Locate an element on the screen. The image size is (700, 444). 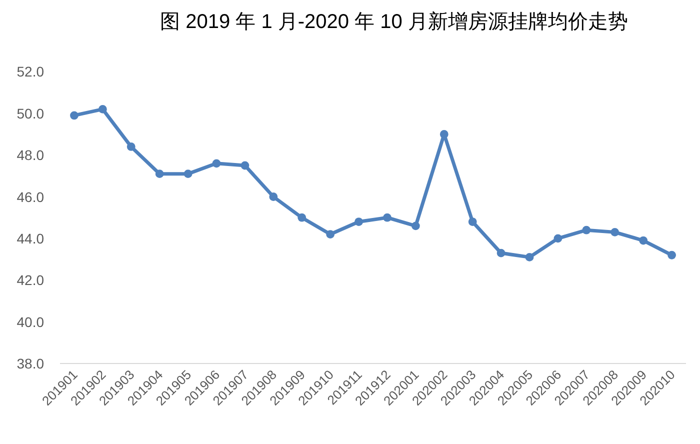
y-tick-label: 52.0 is located at coordinates (30, 72).